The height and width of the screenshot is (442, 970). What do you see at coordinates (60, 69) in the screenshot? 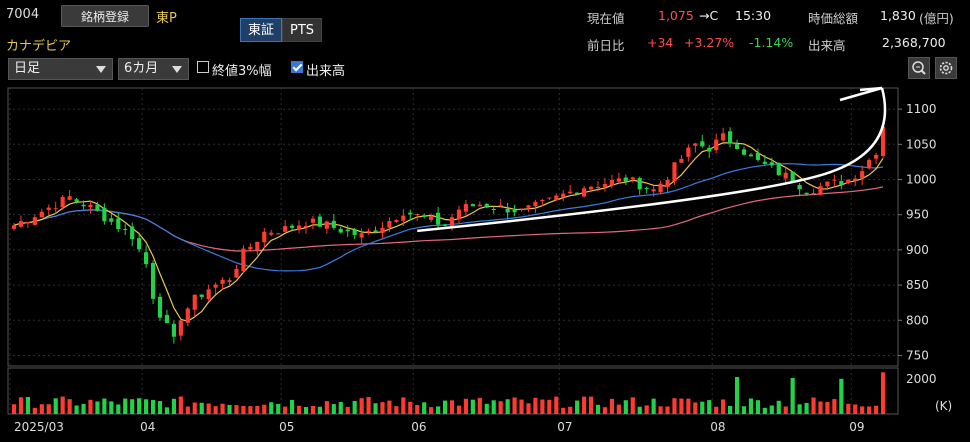
I see `period-select: 日足` at bounding box center [60, 69].